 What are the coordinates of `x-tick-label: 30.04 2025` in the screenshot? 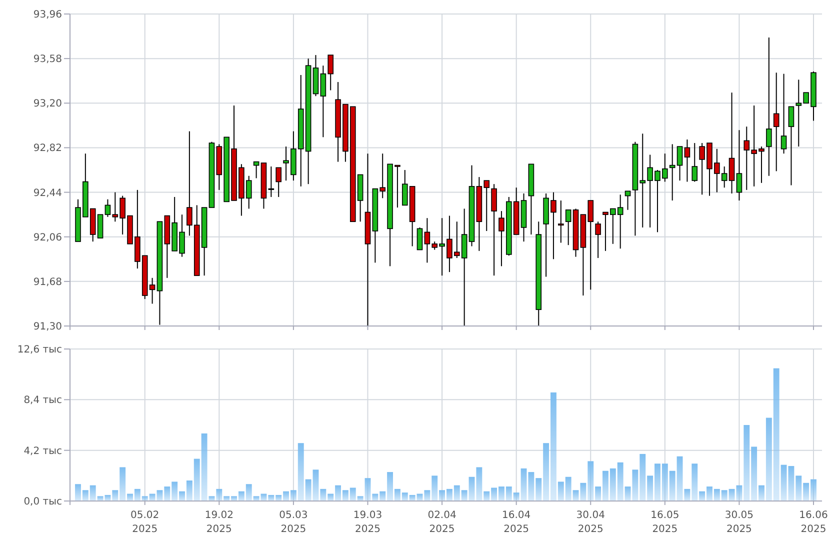 It's located at (590, 522).